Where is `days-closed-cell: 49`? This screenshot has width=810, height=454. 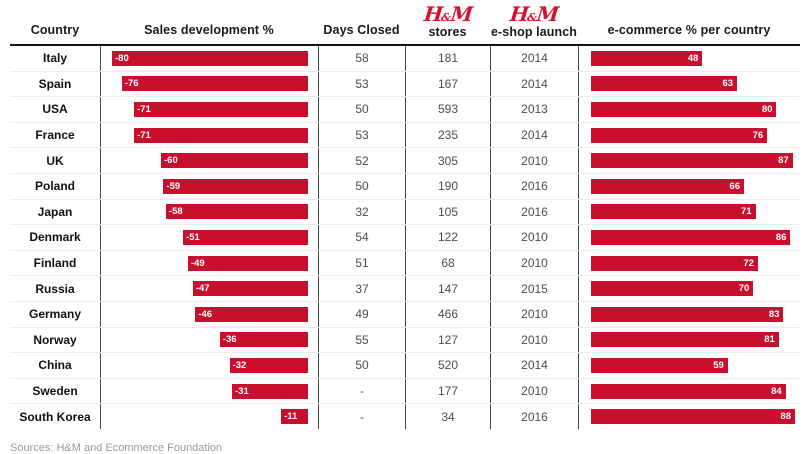 days-closed-cell: 49 is located at coordinates (361, 314).